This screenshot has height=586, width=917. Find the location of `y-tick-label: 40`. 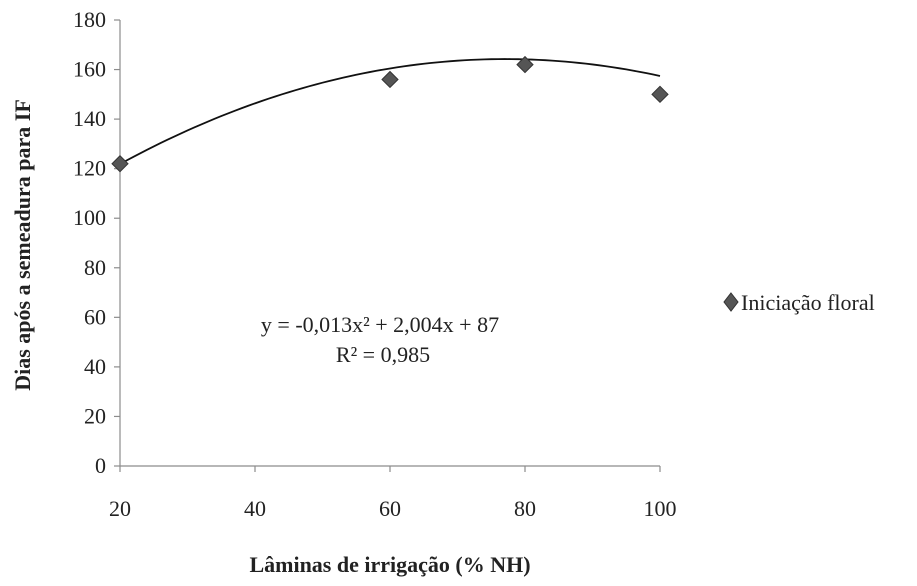

y-tick-label: 40 is located at coordinates (95, 366).